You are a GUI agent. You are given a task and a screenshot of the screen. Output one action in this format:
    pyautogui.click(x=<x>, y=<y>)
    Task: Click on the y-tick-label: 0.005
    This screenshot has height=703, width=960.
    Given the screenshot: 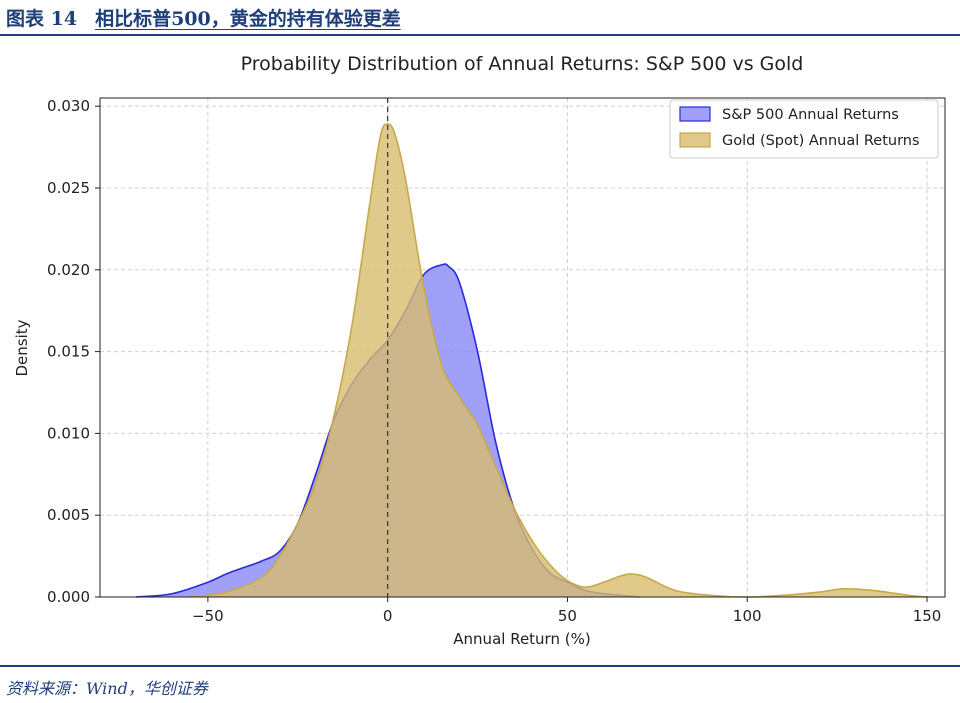 What is the action you would take?
    pyautogui.click(x=68, y=515)
    